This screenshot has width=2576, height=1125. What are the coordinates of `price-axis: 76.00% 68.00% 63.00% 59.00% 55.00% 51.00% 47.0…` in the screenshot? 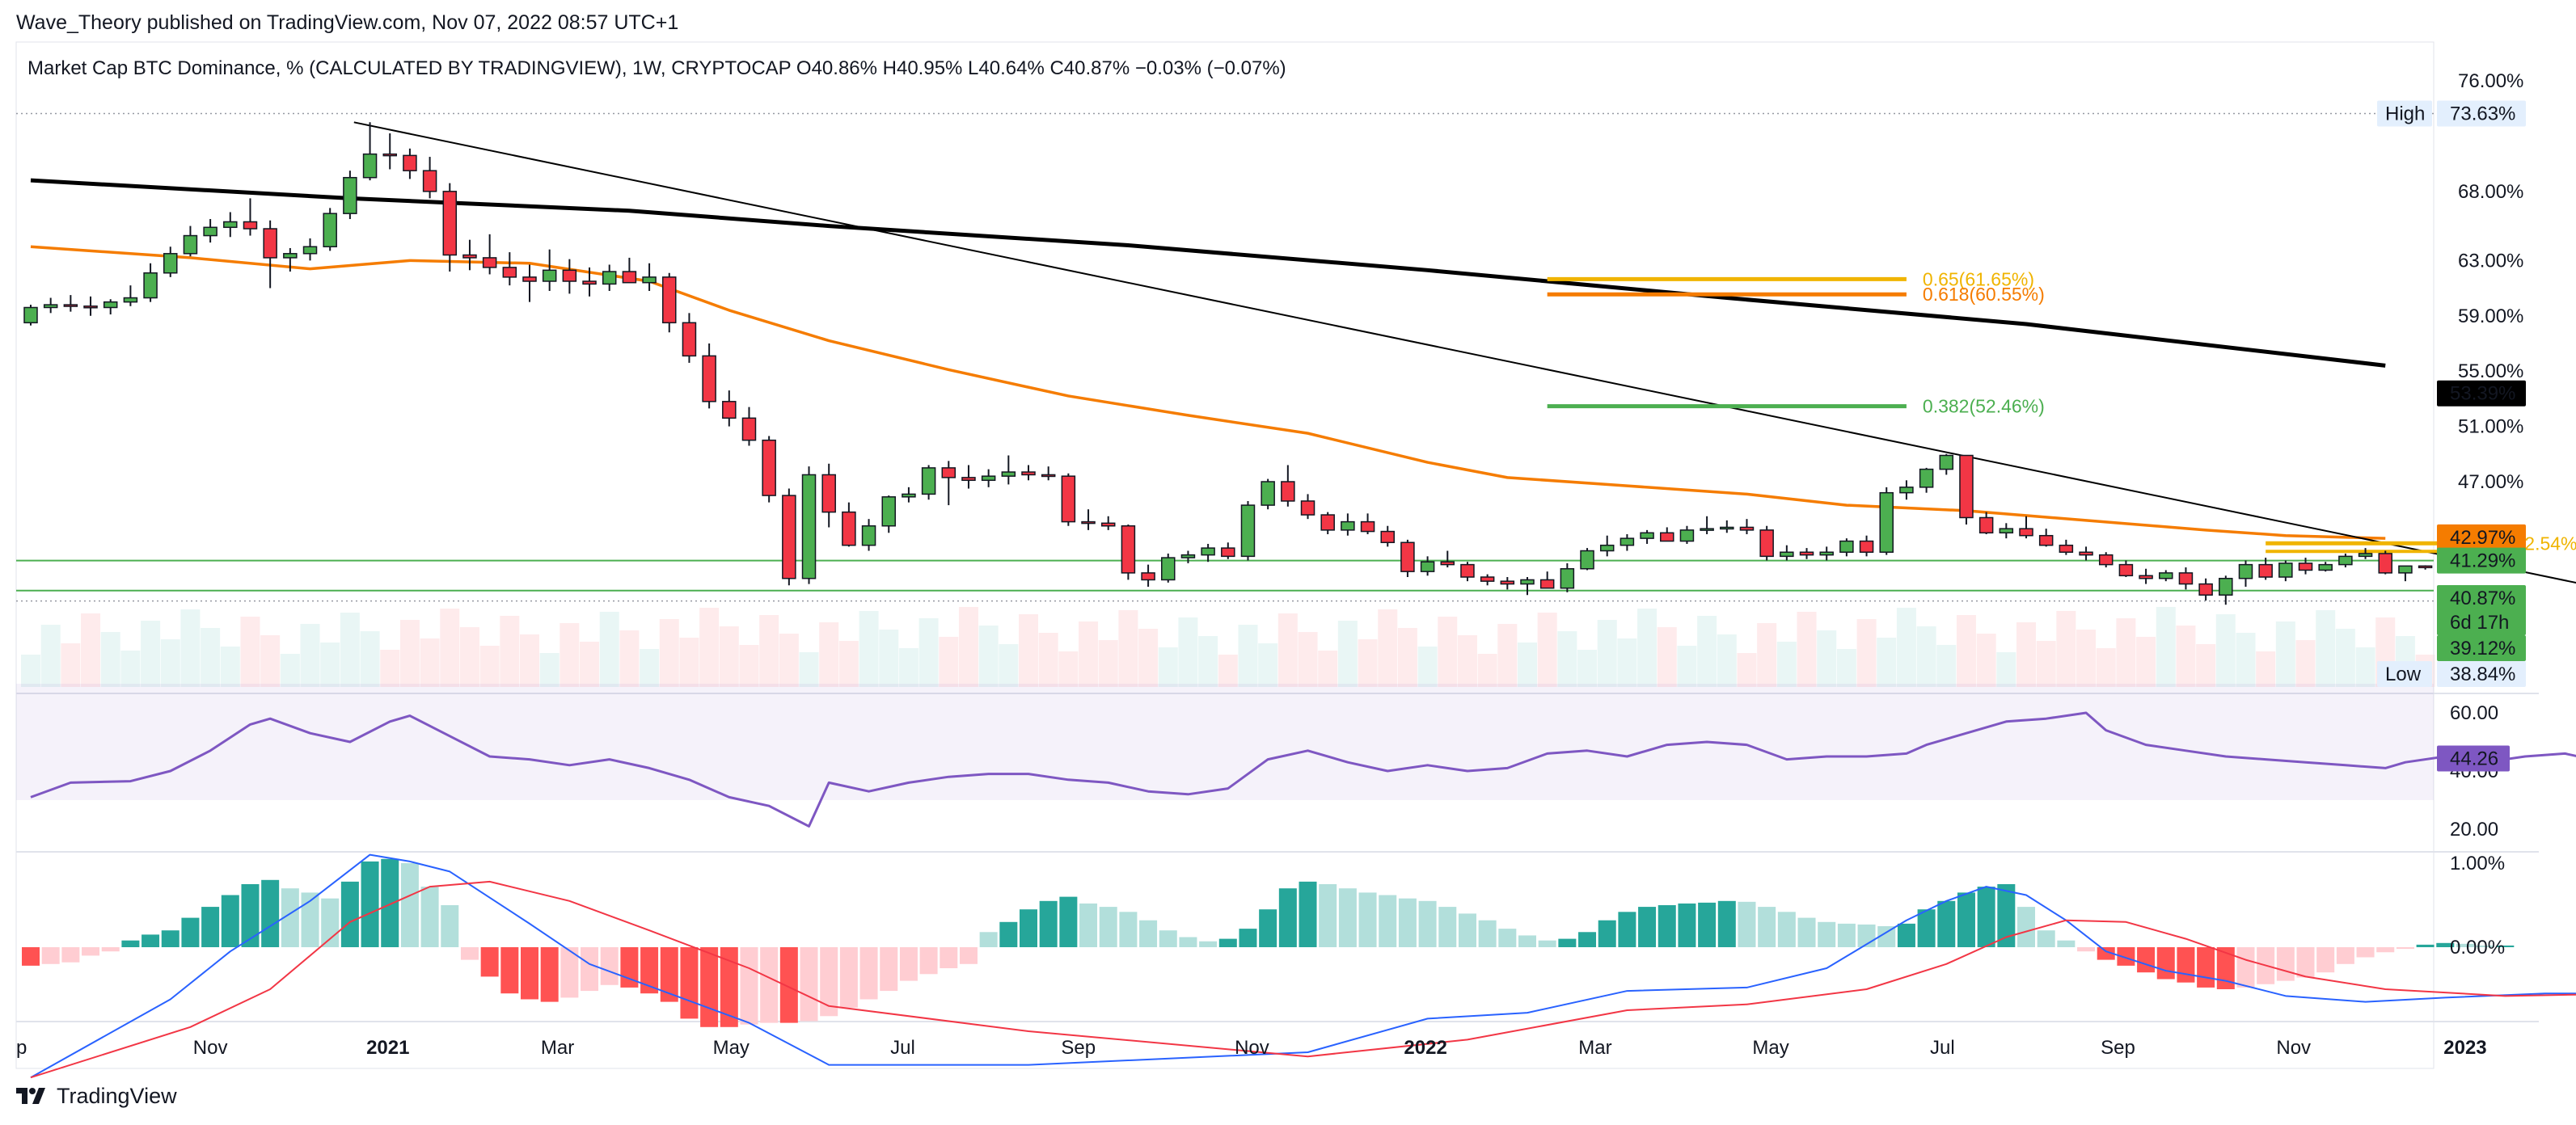 It's located at (2451, 378).